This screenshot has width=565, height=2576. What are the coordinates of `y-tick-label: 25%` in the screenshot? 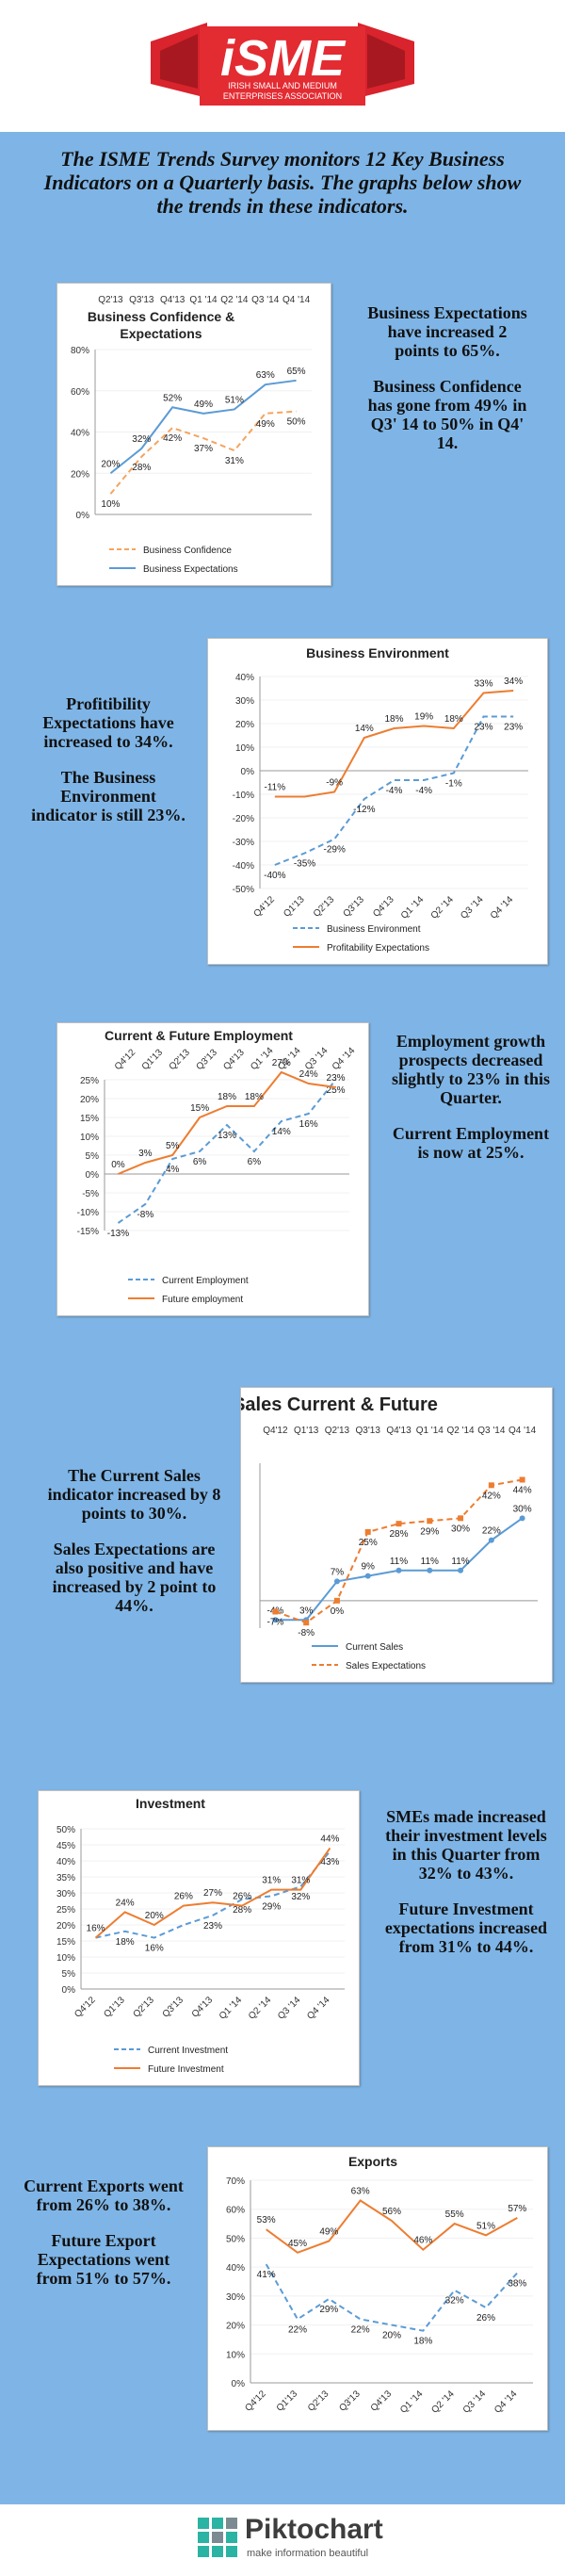 It's located at (66, 1910).